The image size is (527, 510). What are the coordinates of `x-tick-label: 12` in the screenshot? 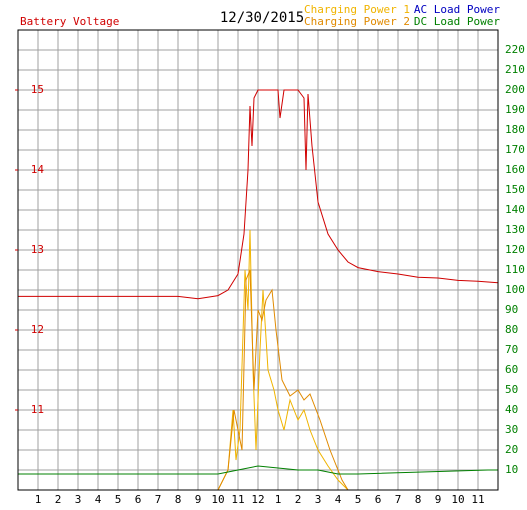 It's located at (257, 499).